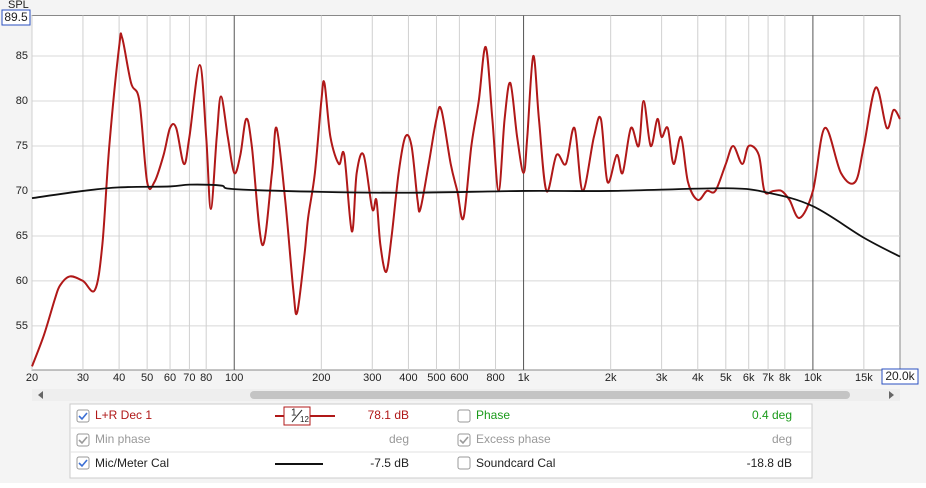  I want to click on series-name: L+R Dec 1, so click(123, 415).